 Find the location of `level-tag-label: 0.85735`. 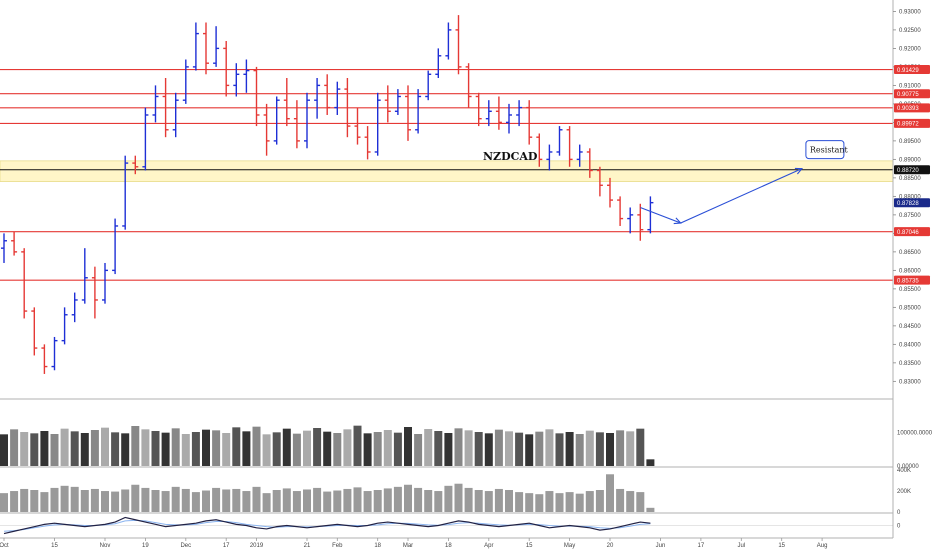

level-tag-label: 0.85735 is located at coordinates (908, 281).